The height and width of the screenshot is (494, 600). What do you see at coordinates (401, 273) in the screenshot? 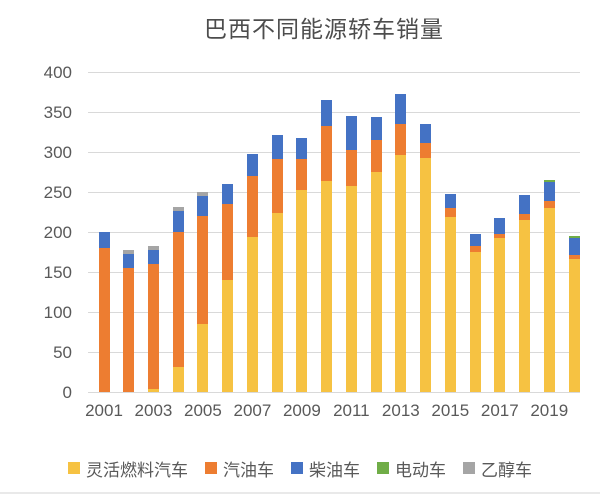
I see `bar-segment-flex-fuel-2013` at bounding box center [401, 273].